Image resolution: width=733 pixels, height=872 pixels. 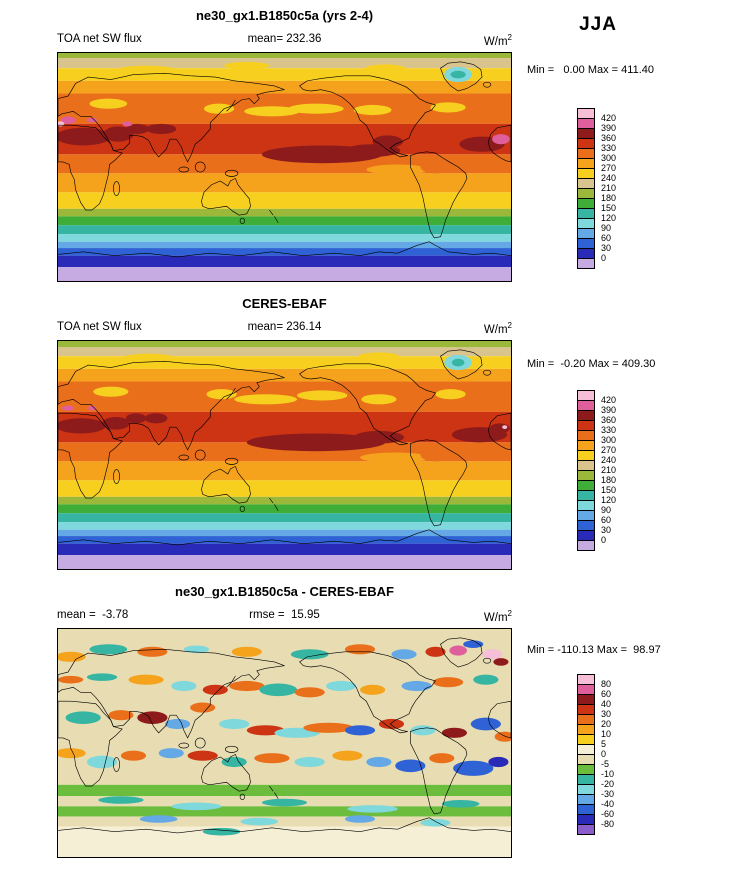 I want to click on panel-diff-mean-label: mean = -3.78, so click(x=93, y=615).